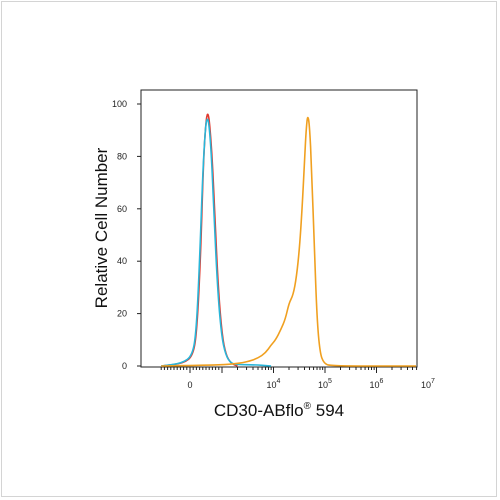  What do you see at coordinates (101, 227) in the screenshot?
I see `y-axis-title: Relative Cell Number` at bounding box center [101, 227].